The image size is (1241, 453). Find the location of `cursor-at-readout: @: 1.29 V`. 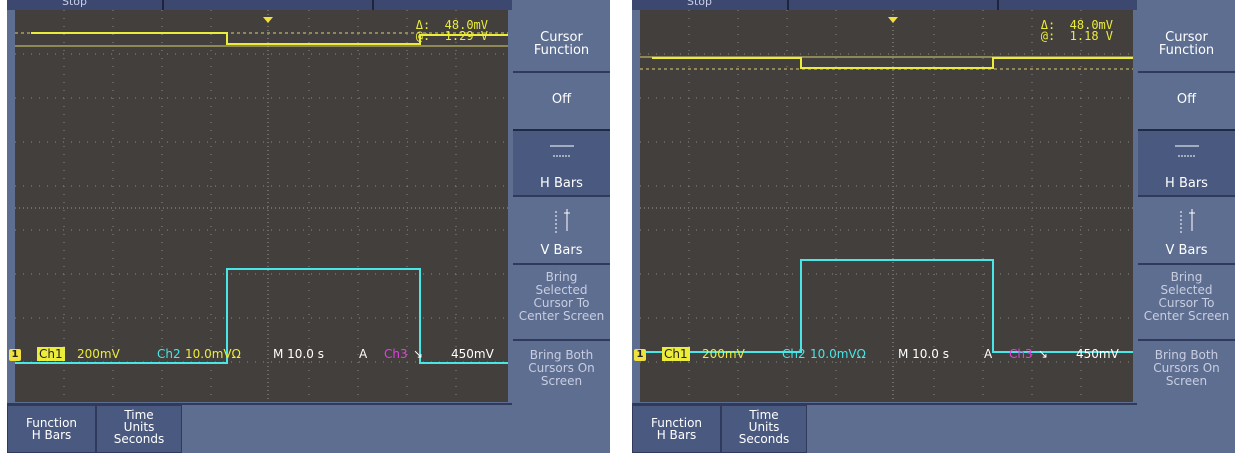

cursor-at-readout: @: 1.29 V is located at coordinates (451, 36).